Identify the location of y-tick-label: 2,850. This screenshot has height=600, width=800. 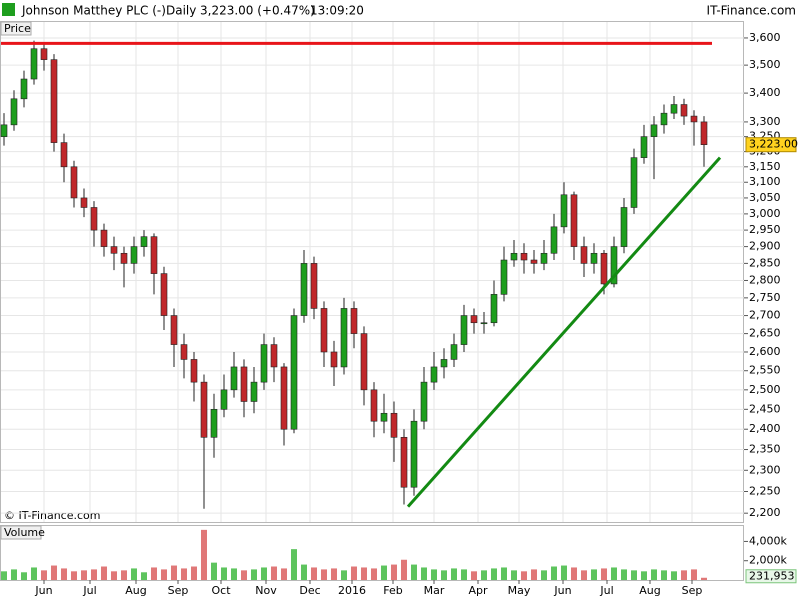
(765, 262).